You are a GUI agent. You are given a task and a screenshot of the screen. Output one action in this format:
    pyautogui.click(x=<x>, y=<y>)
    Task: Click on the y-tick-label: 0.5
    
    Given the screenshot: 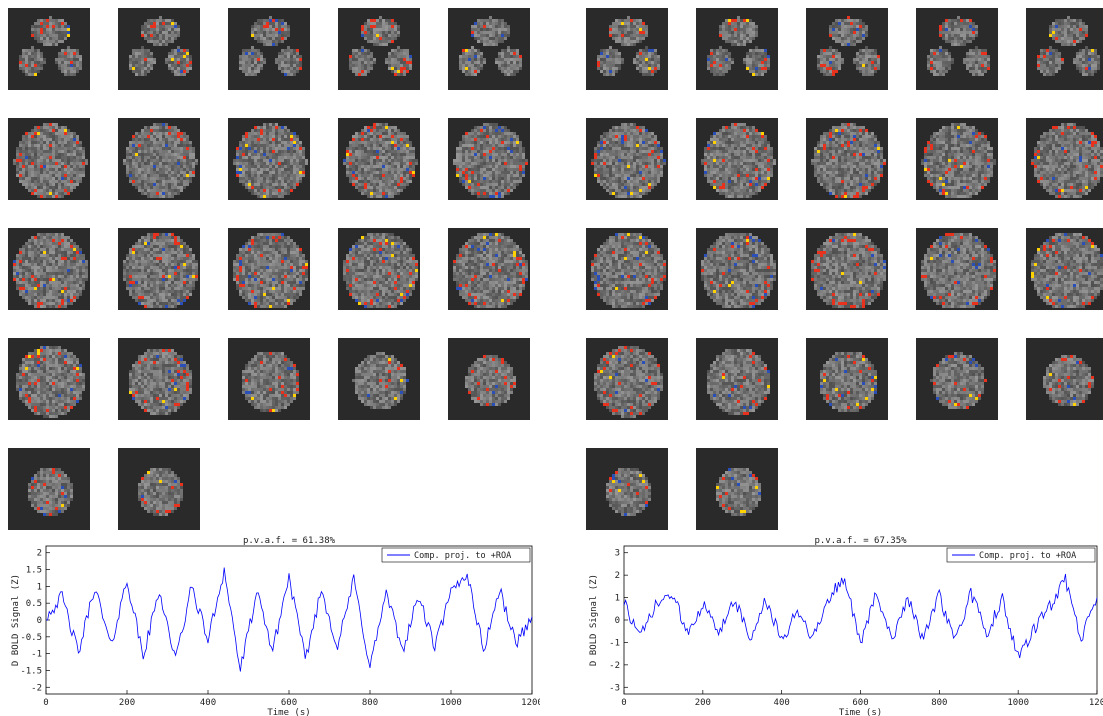 What is the action you would take?
    pyautogui.click(x=34, y=604)
    